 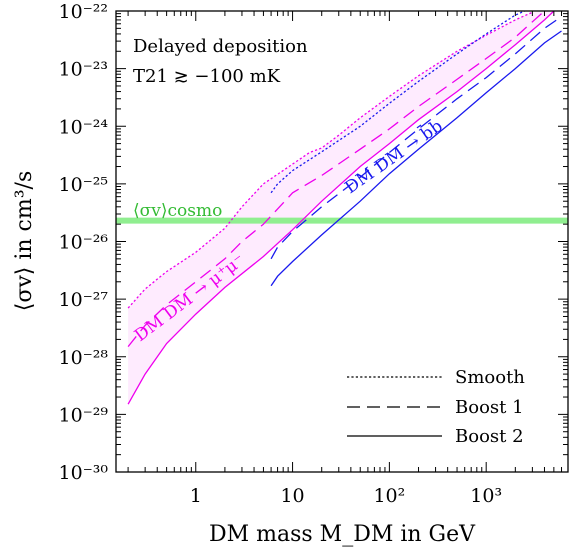 What do you see at coordinates (84, 473) in the screenshot?
I see `y-tick-label: 10⁻³⁰` at bounding box center [84, 473].